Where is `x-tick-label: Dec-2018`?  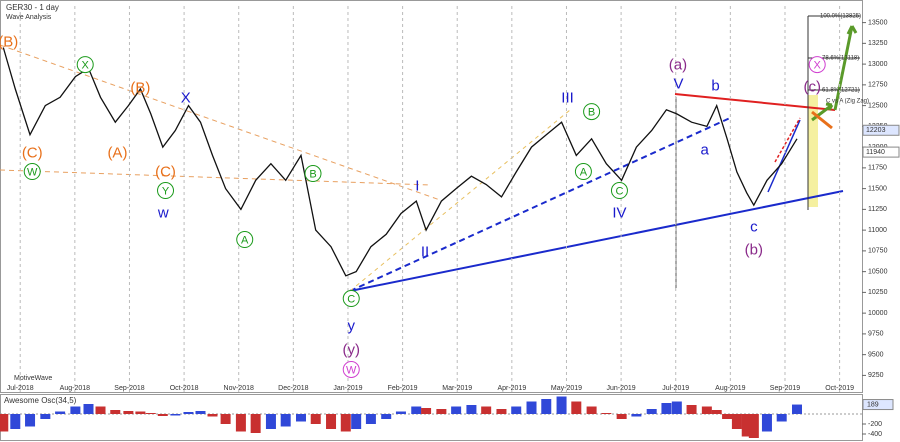
x-tick-label: Dec-2018 is located at coordinates (293, 388).